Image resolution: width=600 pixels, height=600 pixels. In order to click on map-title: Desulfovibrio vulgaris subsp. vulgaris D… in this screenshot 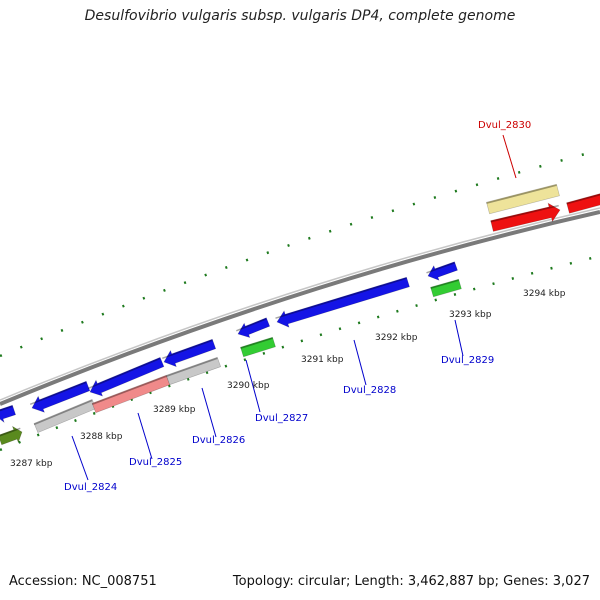, I will do `click(300, 16)`.